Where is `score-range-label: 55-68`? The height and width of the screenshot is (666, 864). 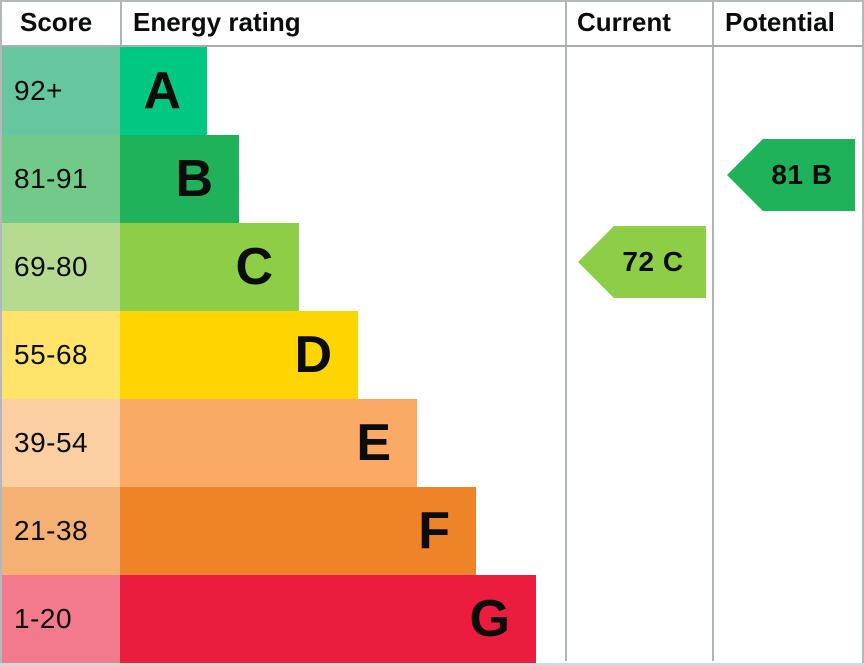 score-range-label: 55-68 is located at coordinates (51, 354).